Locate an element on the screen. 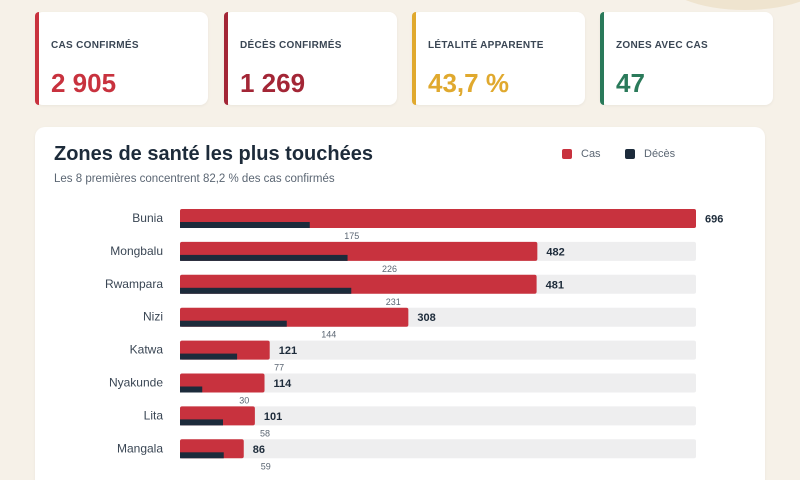 The image size is (800, 480). decorative-blob is located at coordinates (730, 5).